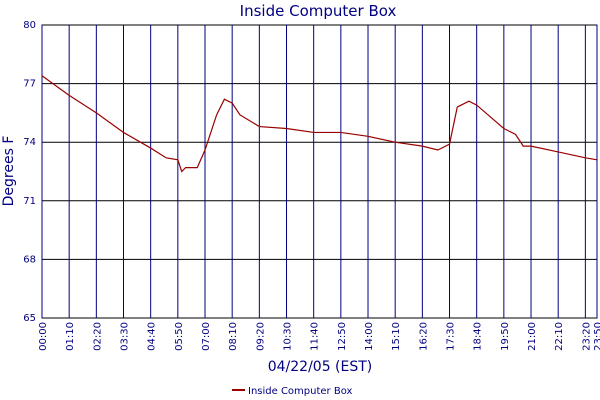 The image size is (600, 400). Describe the element at coordinates (532, 336) in the screenshot. I see `x-tick-label: 21:00` at that location.